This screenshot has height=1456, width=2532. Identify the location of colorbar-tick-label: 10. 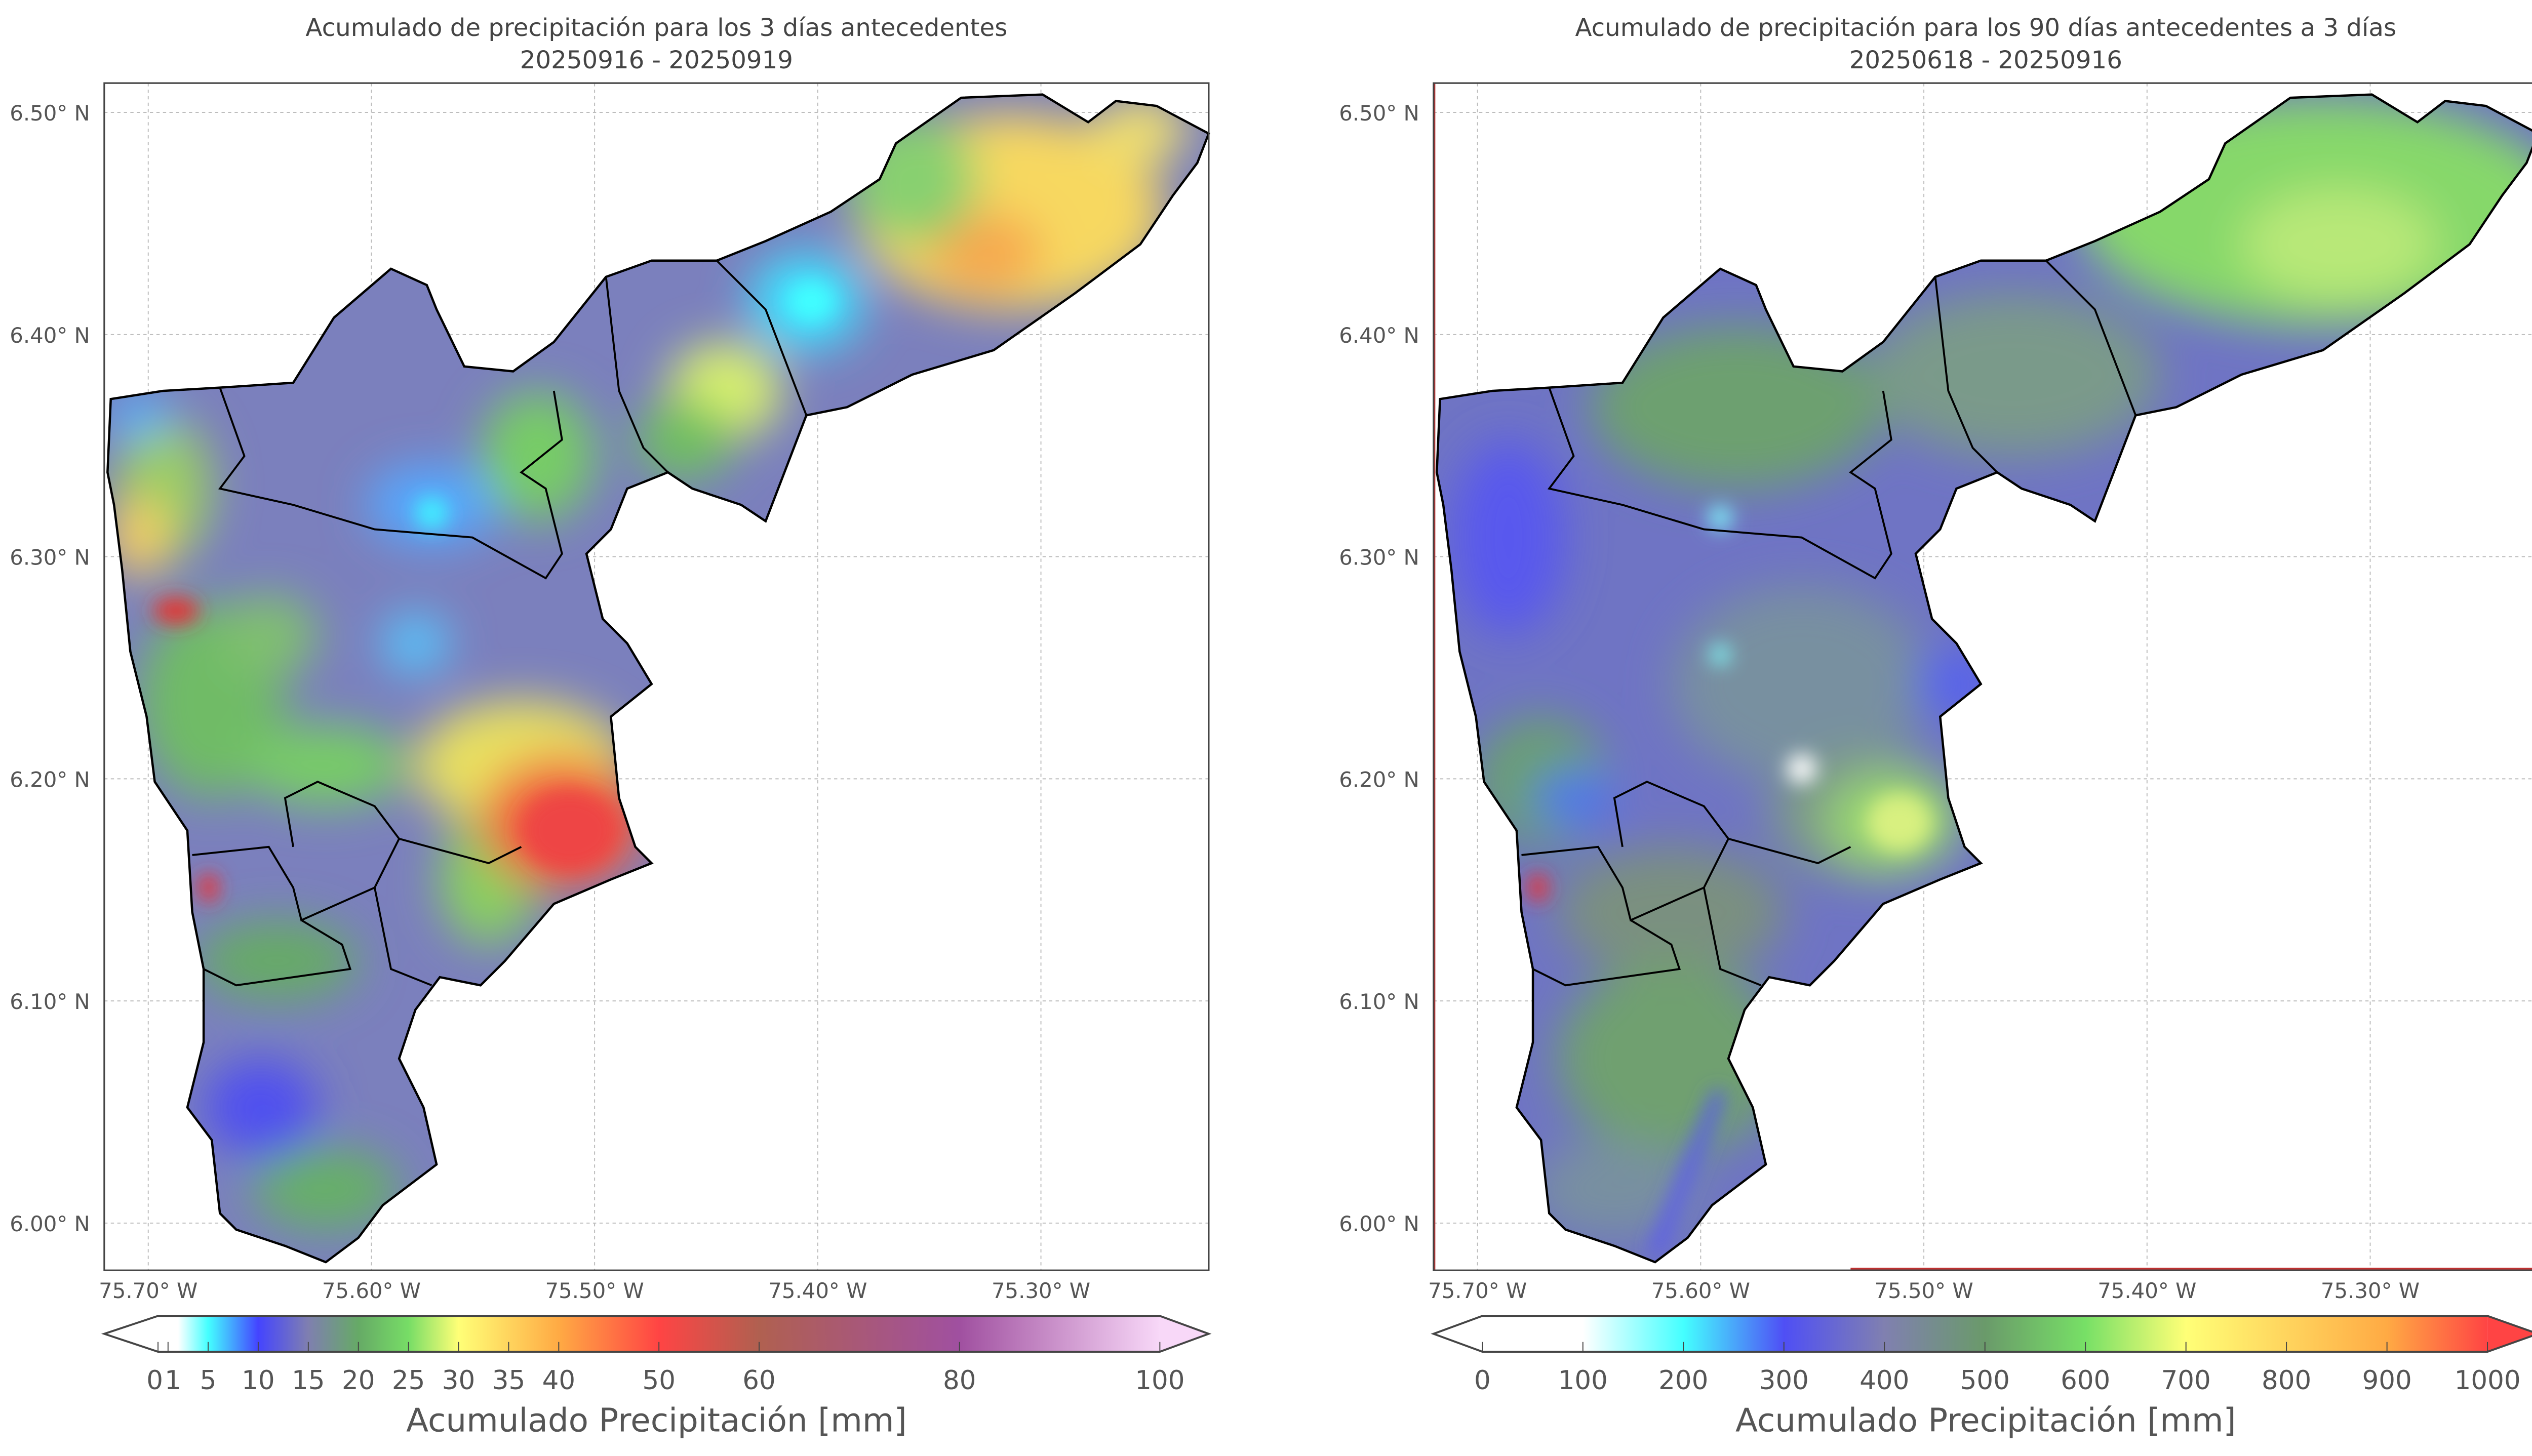
(258, 1380).